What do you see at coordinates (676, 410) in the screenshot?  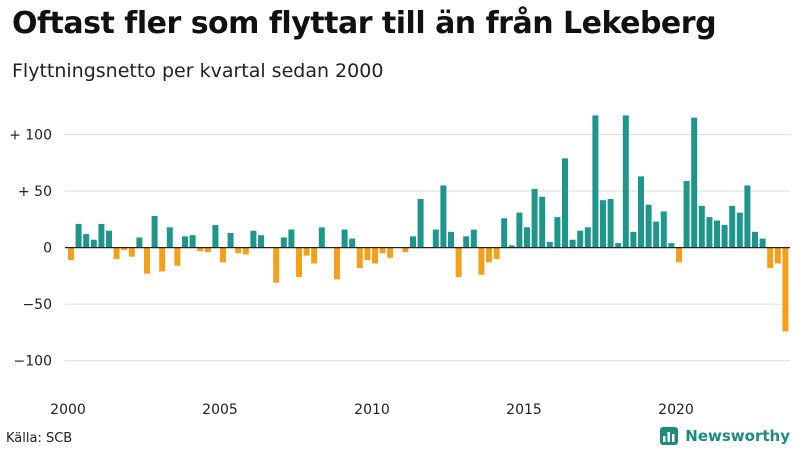 I see `x-tick-label: 2020` at bounding box center [676, 410].